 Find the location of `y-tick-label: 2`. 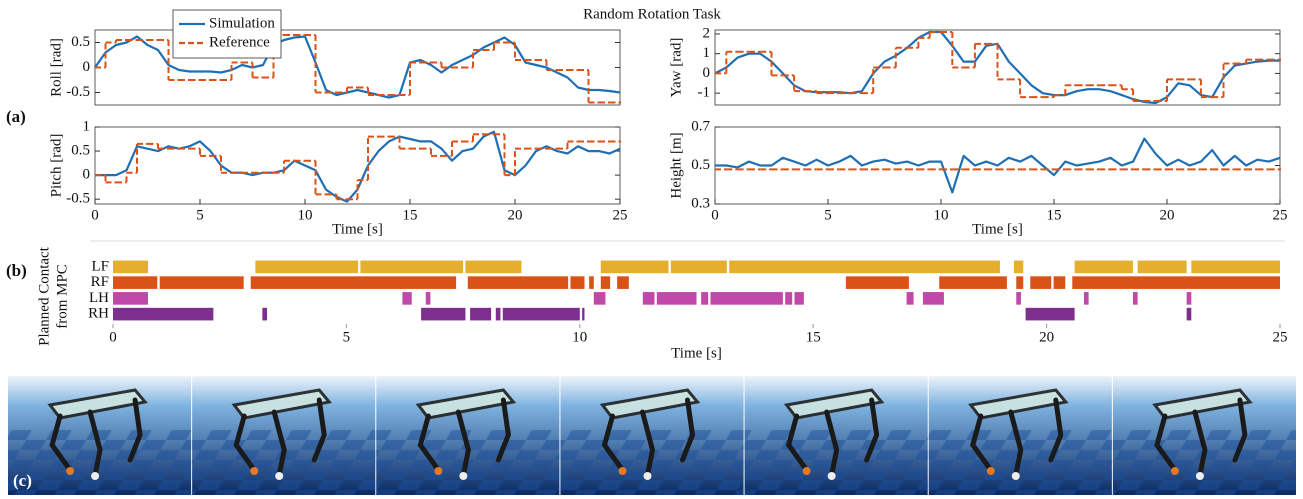

y-tick-label: 2 is located at coordinates (707, 33).